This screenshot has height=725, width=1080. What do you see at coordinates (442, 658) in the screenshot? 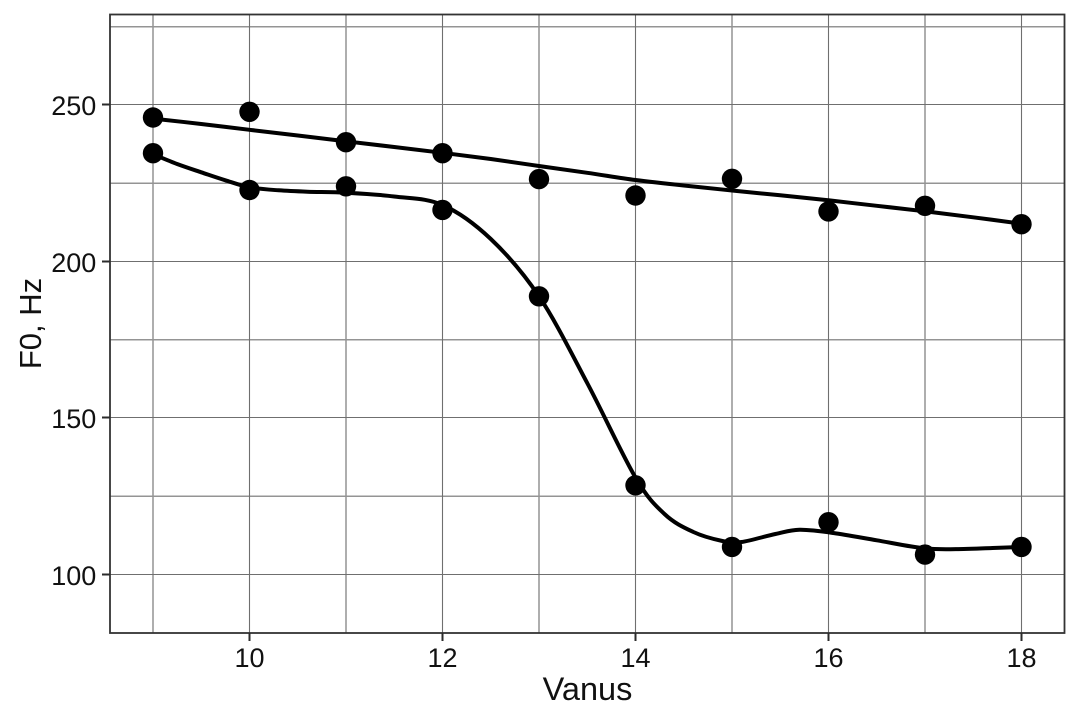
I see `svg-text: 12` at bounding box center [442, 658].